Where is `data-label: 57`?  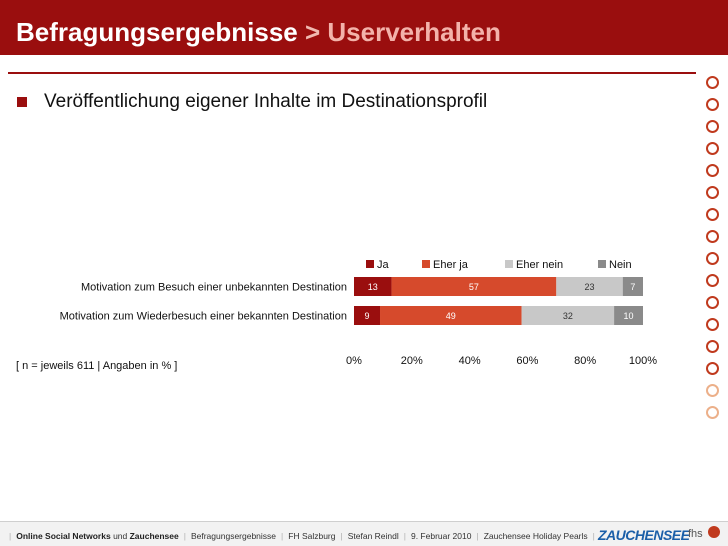
data-label: 57 is located at coordinates (474, 287).